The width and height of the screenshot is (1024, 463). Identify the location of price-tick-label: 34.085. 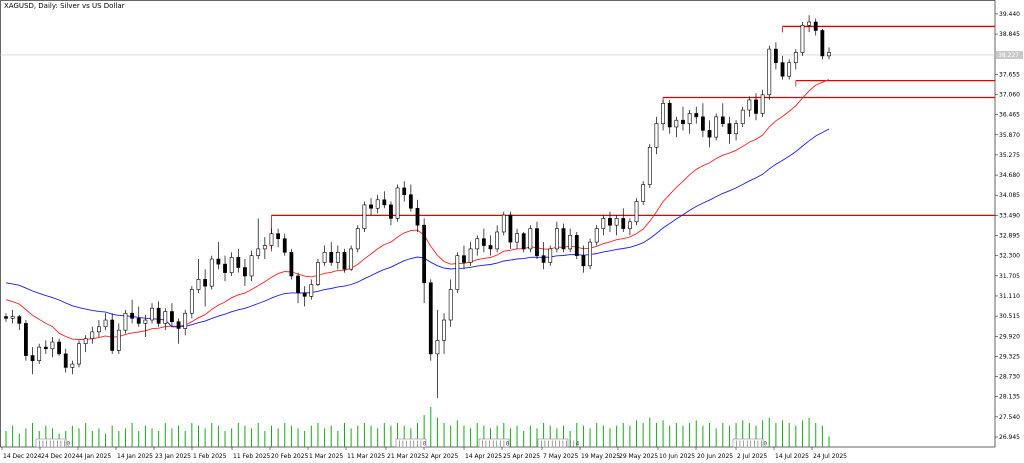
(1009, 195).